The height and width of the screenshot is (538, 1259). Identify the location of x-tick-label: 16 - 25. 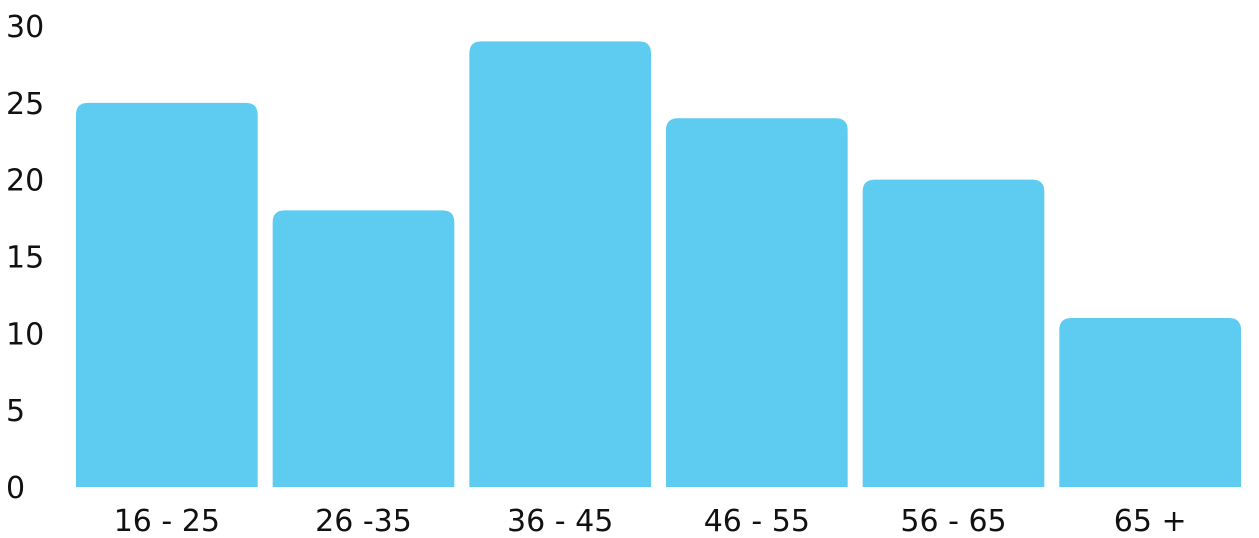
(167, 521).